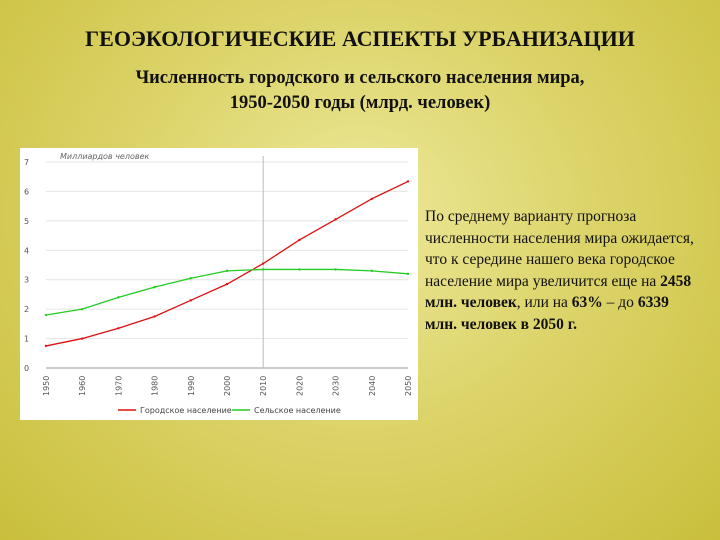 The width and height of the screenshot is (720, 540). Describe the element at coordinates (587, 303) in the screenshot. I see `forecast-bold-percent: 63%` at that location.